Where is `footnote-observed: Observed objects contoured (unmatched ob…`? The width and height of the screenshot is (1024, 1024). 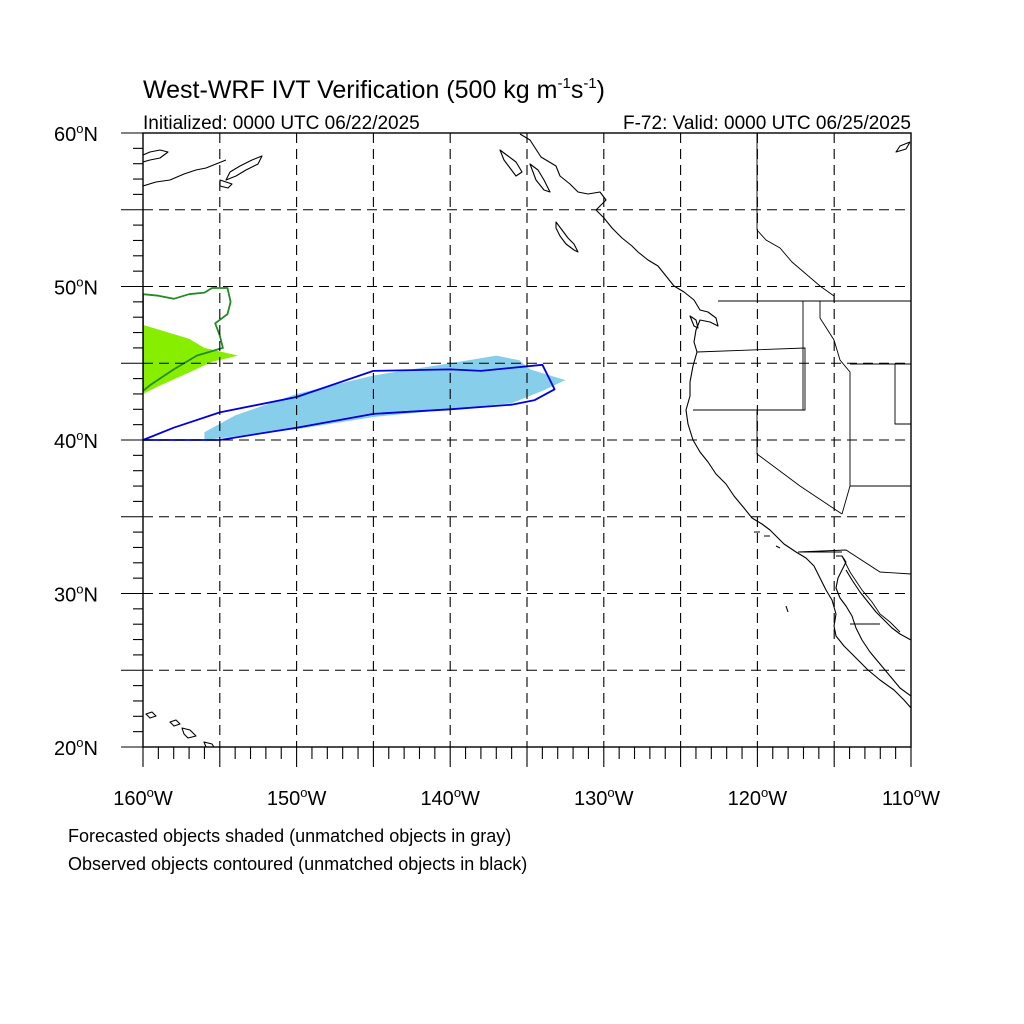 footnote-observed: Observed objects contoured (unmatched ob… is located at coordinates (297, 864).